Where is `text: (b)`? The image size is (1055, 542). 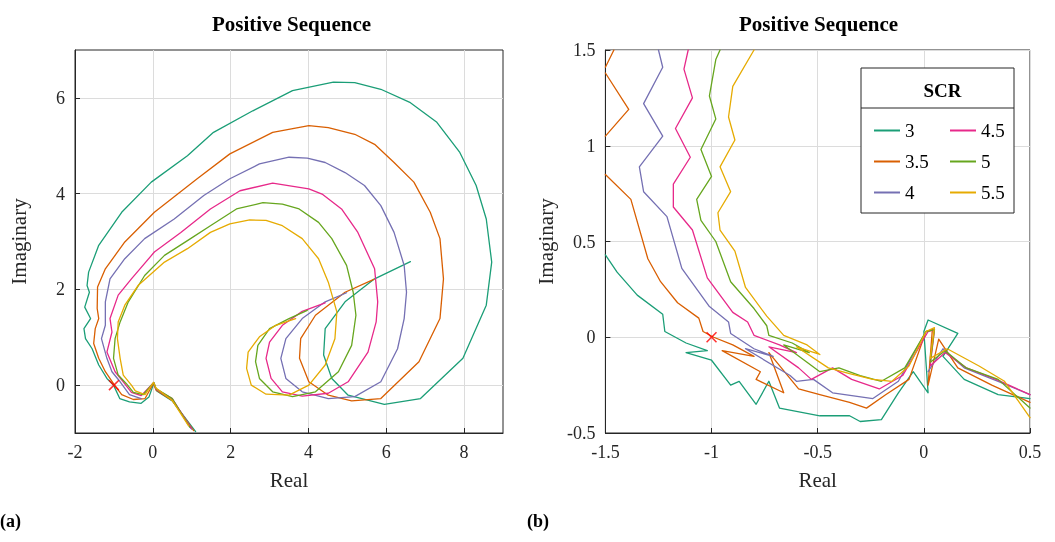
text: (b) is located at coordinates (538, 521).